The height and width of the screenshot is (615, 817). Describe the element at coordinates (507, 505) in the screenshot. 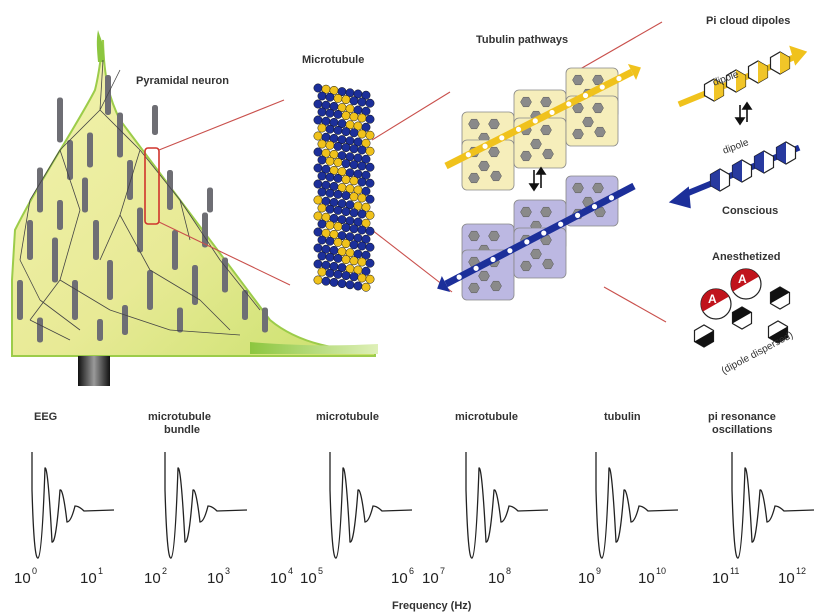

I see `oscillation-trace` at that location.